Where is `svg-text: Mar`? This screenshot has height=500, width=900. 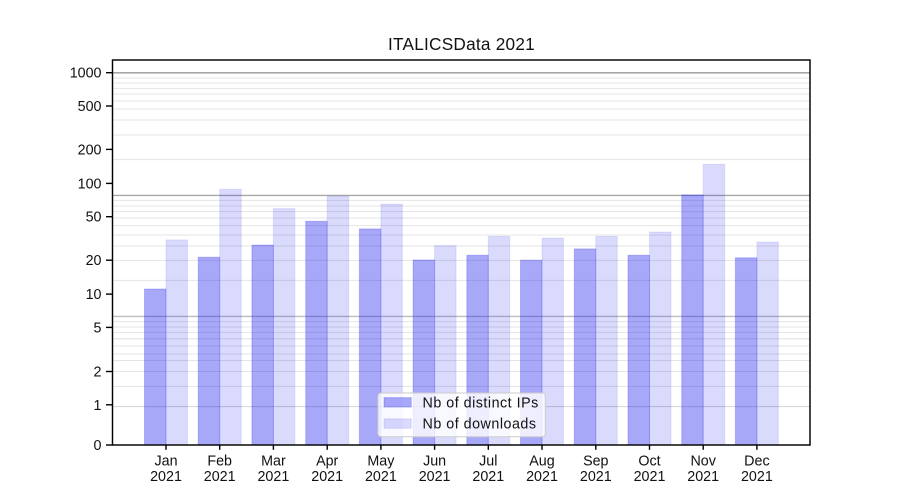 svg-text: Mar is located at coordinates (273, 461).